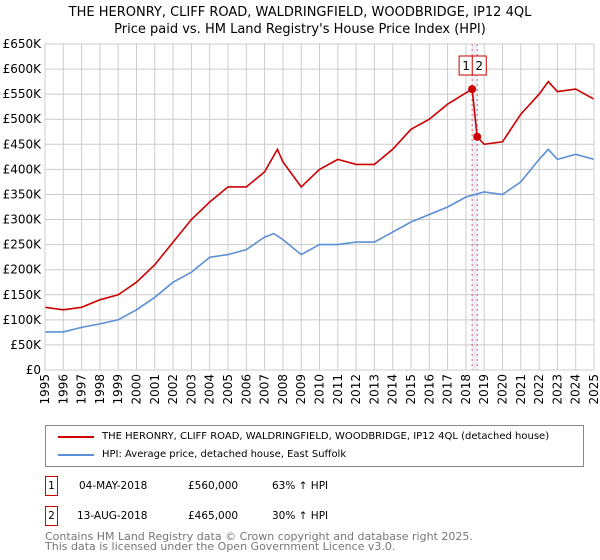 The image size is (600, 560). I want to click on x-tick-label: 2002, so click(173, 389).